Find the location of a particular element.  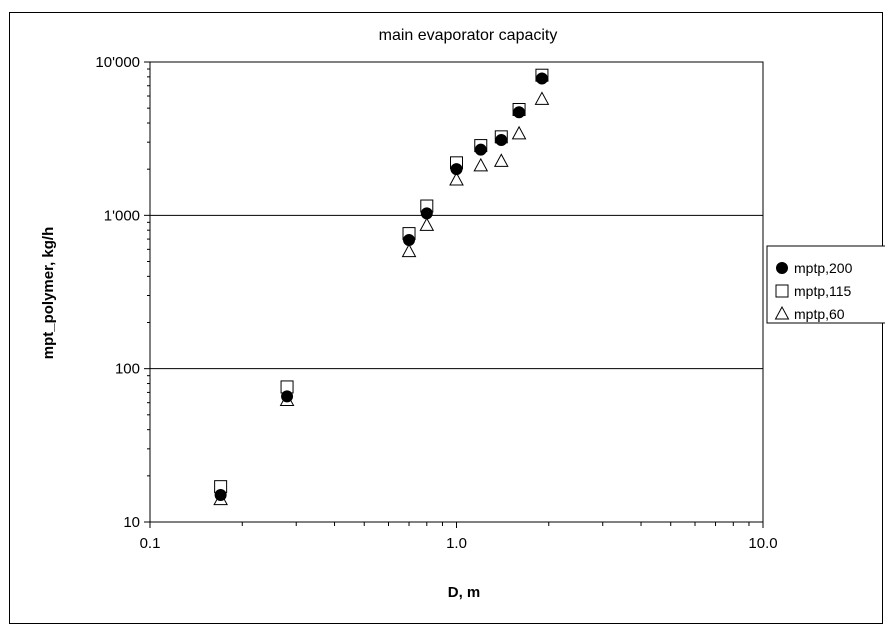

x-axis-title: D, m is located at coordinates (464, 592).